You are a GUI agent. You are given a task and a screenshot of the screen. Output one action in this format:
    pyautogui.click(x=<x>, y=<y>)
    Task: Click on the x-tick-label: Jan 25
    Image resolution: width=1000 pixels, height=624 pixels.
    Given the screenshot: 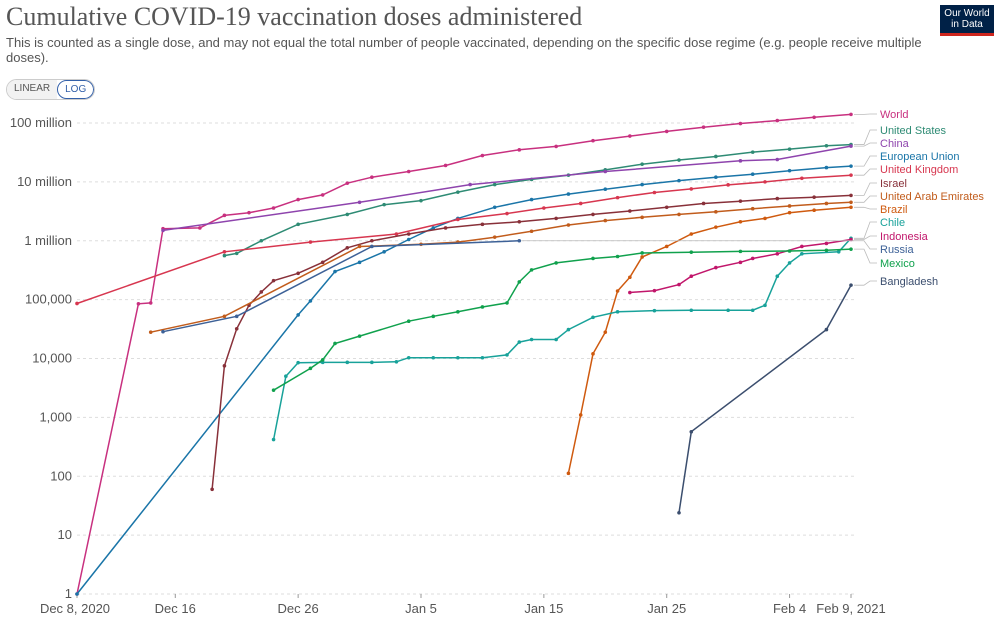 What is the action you would take?
    pyautogui.click(x=666, y=608)
    